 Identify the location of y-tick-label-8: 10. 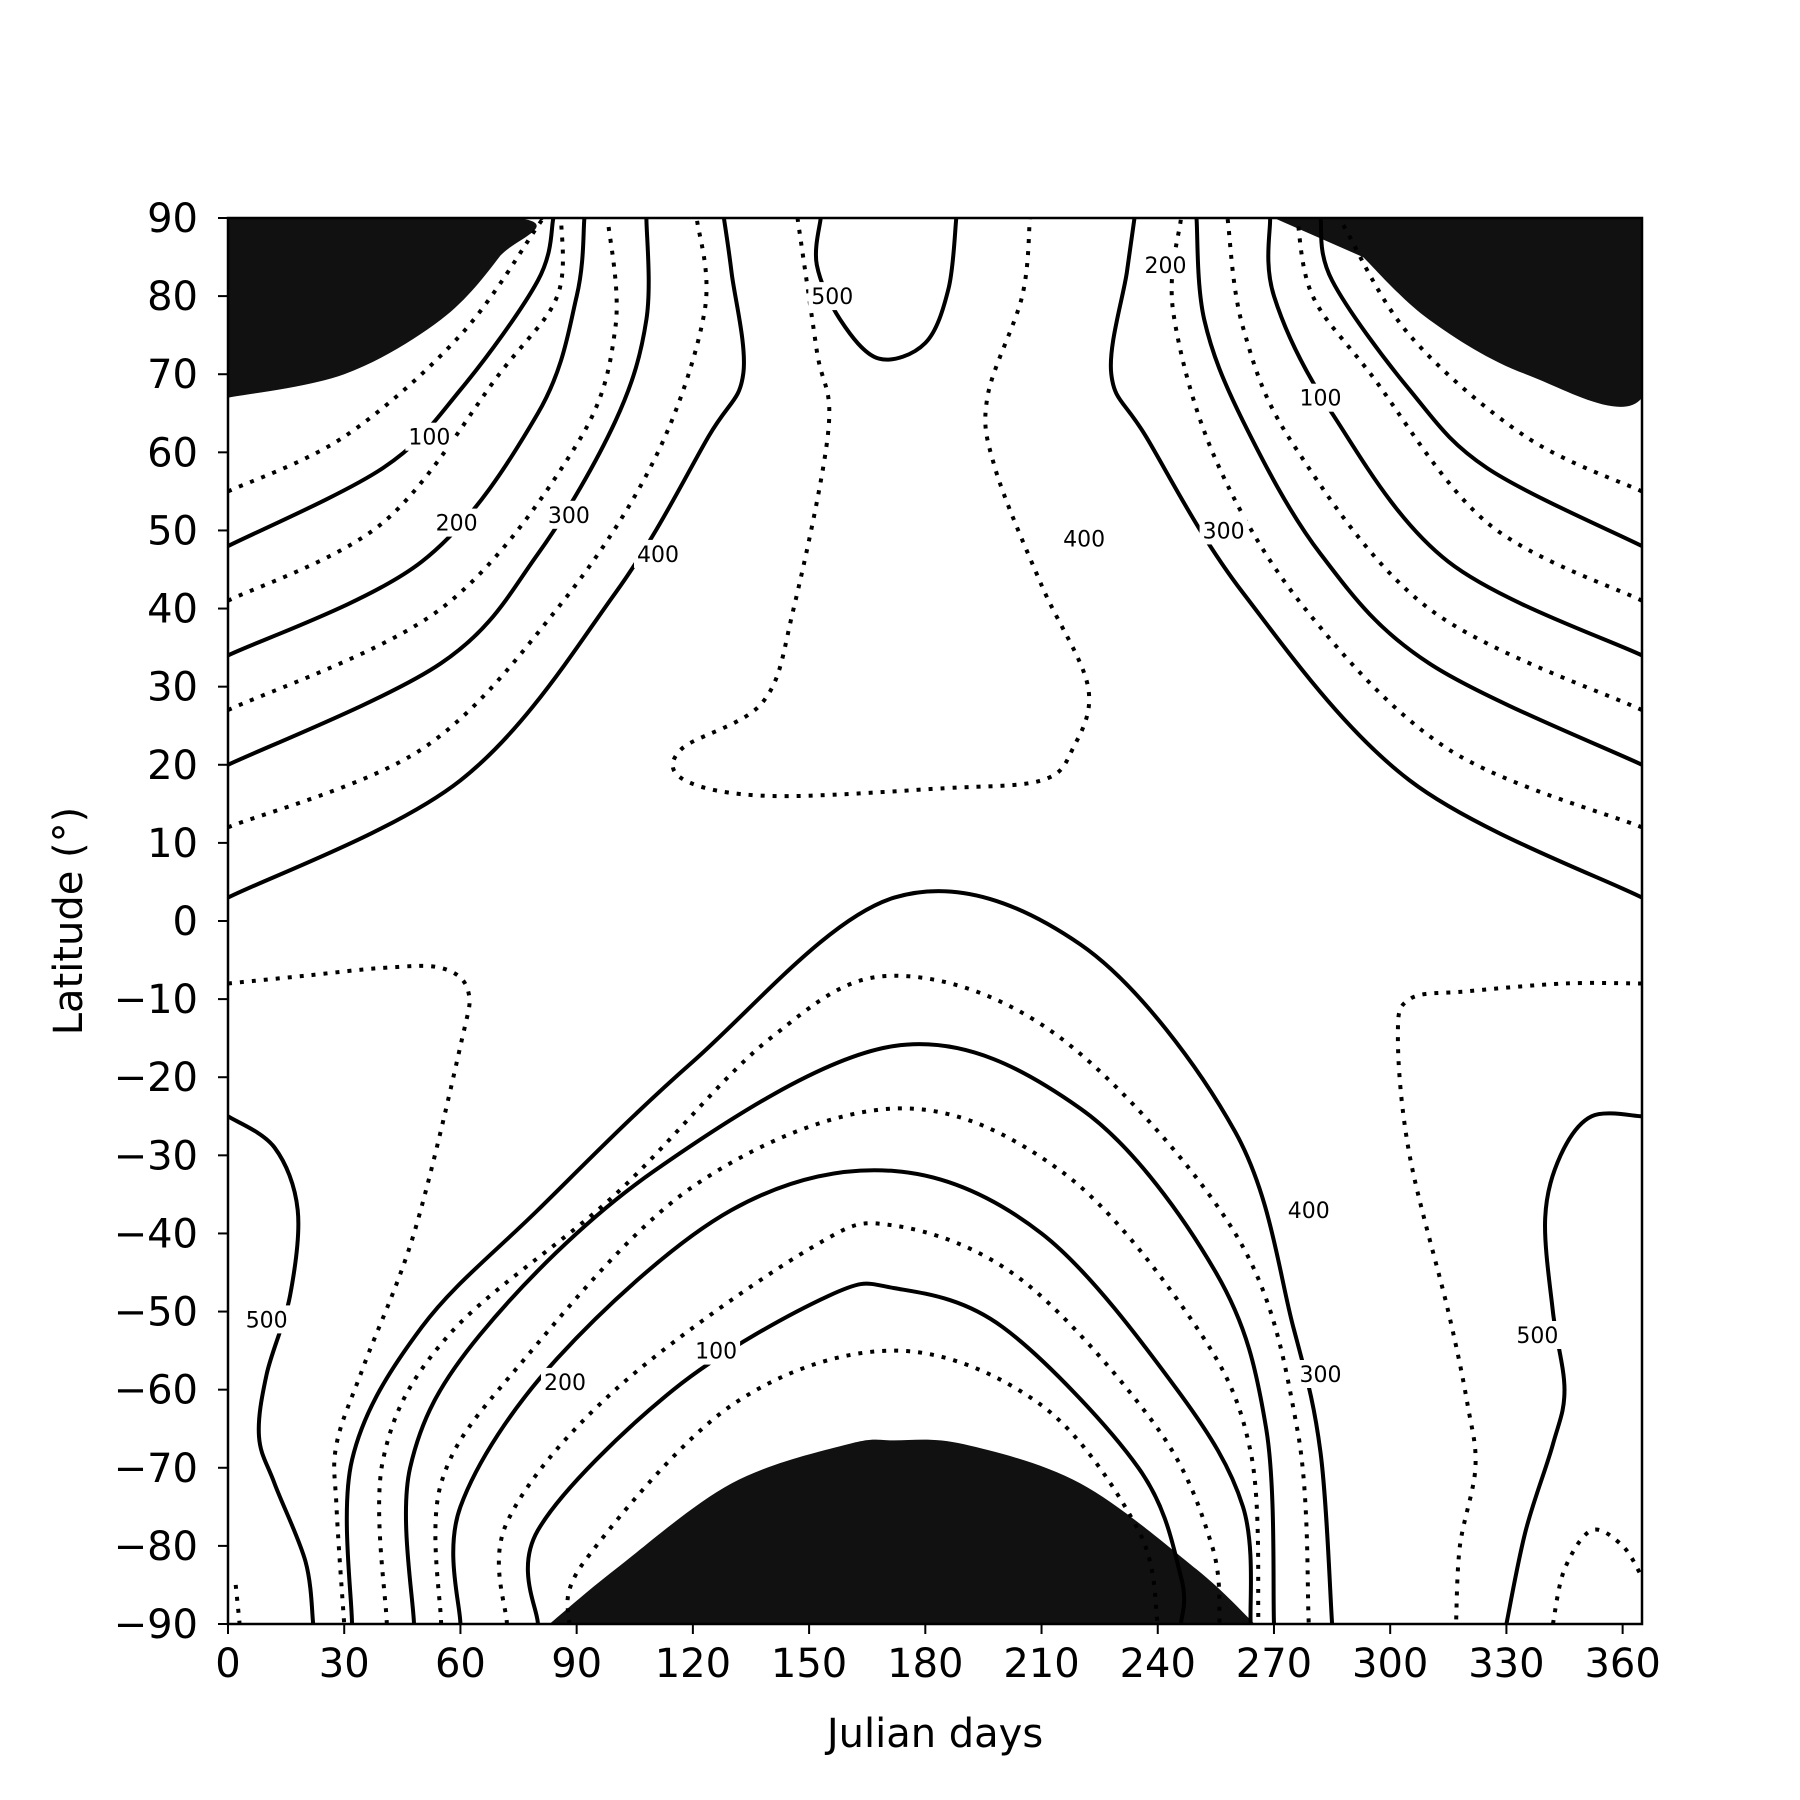
(172, 844).